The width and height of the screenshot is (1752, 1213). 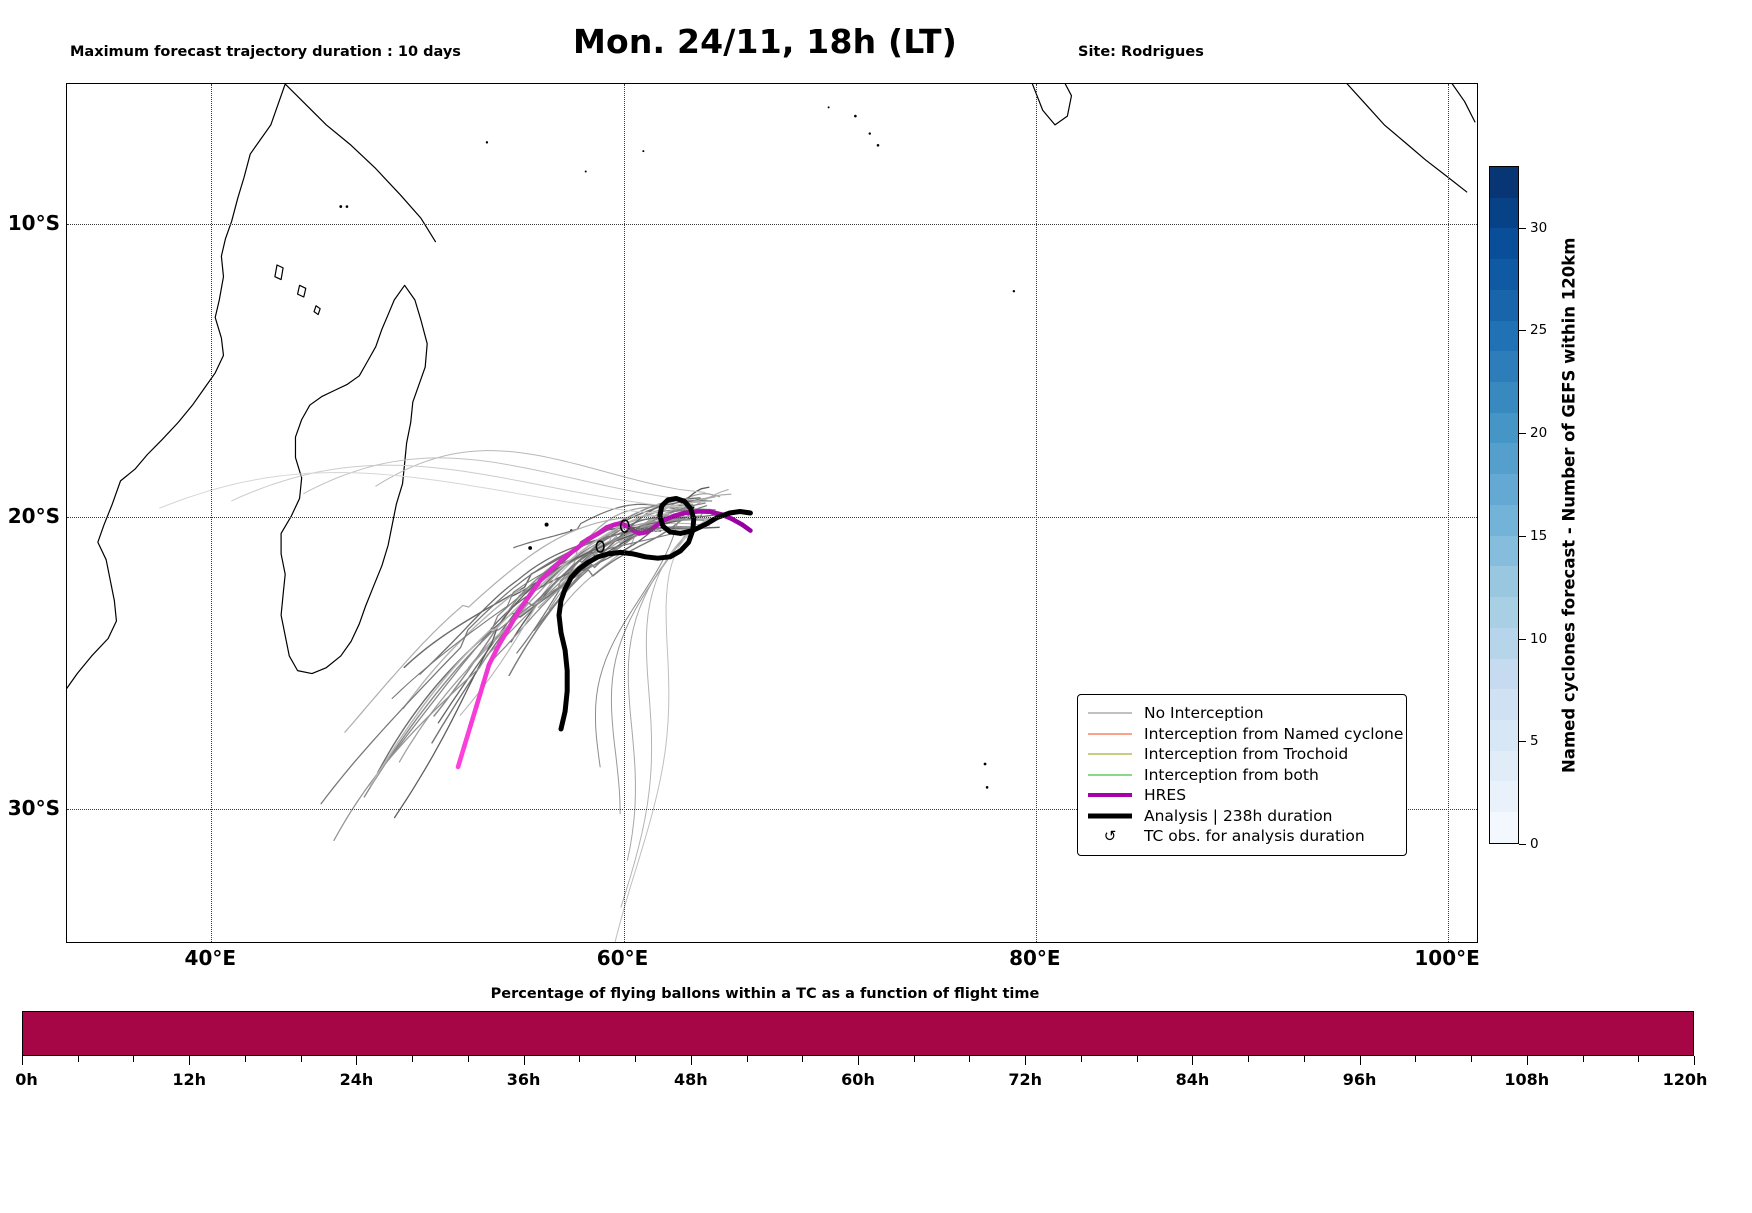 I want to click on percentage-bar-axes, so click(x=858, y=1033).